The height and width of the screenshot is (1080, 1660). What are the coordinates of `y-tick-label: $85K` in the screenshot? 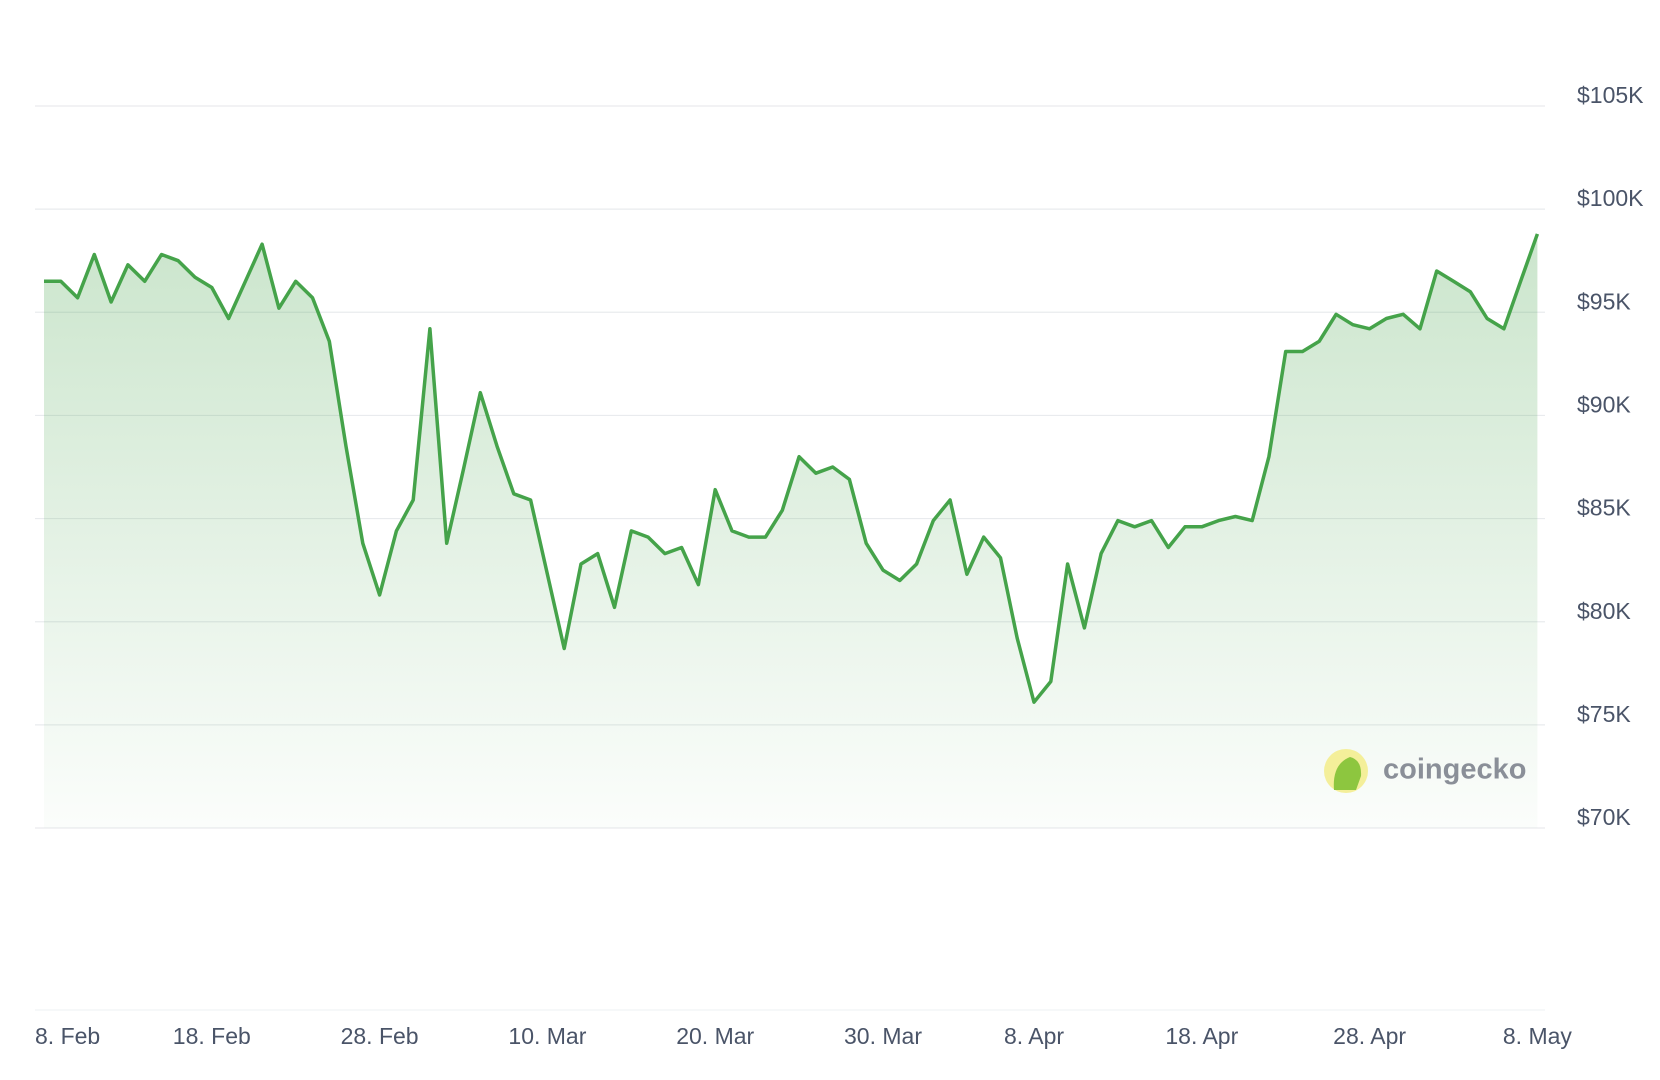 It's located at (1604, 508).